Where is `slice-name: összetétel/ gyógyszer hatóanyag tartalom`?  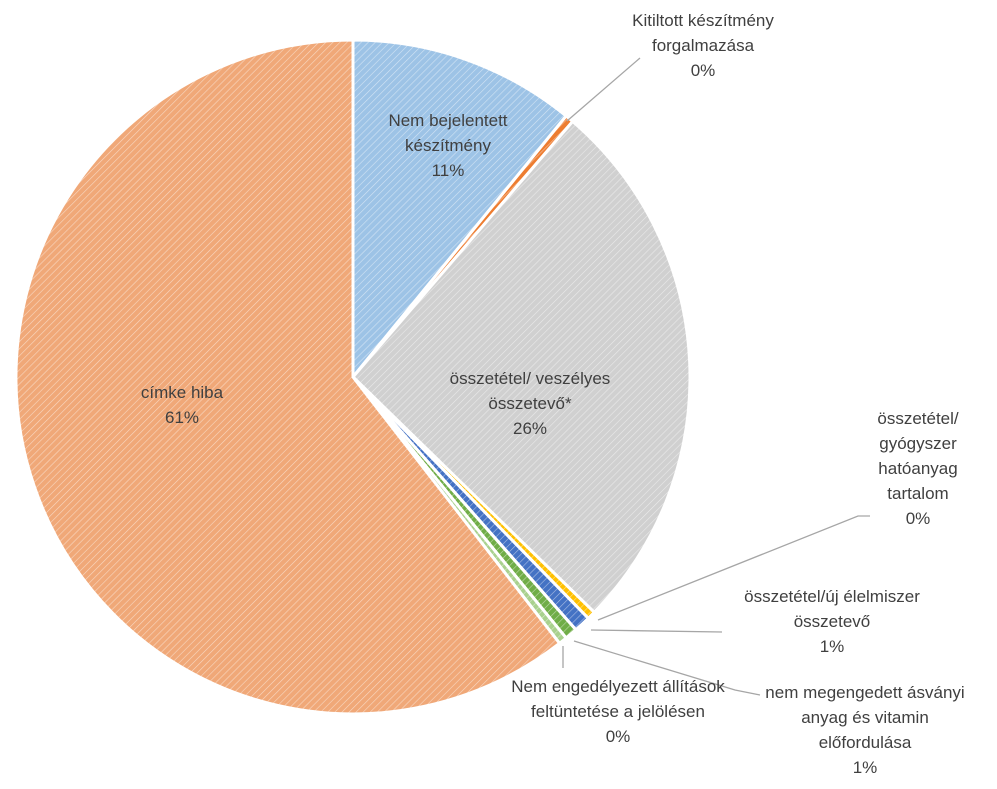
slice-name: összetétel/ gyógyszer hatóanyag tartalom is located at coordinates (918, 456).